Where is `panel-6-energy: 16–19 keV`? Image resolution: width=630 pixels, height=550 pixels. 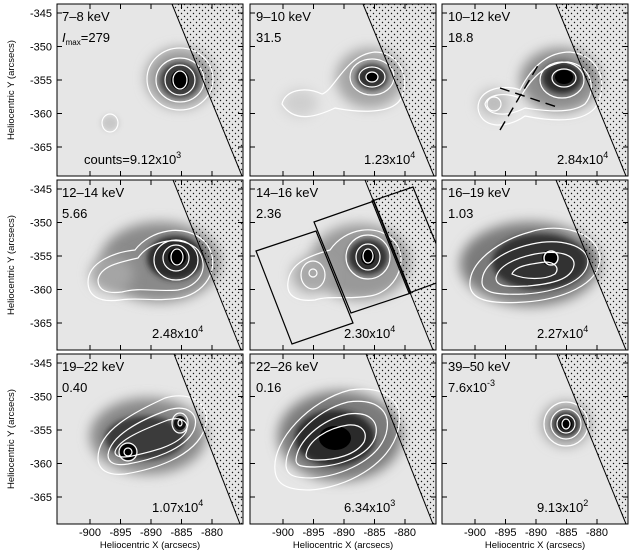
panel-6-energy: 16–19 keV is located at coordinates (479, 192).